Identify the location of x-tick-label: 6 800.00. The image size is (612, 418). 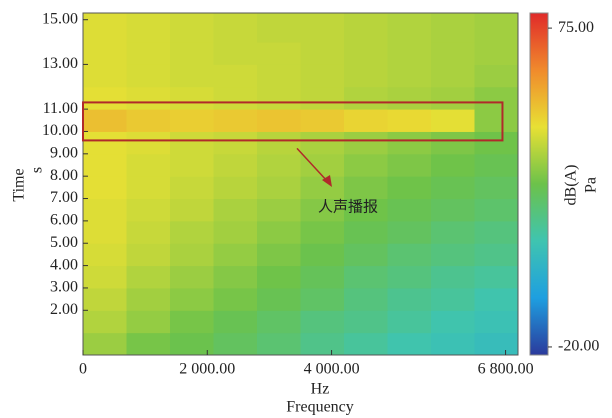
(506, 369).